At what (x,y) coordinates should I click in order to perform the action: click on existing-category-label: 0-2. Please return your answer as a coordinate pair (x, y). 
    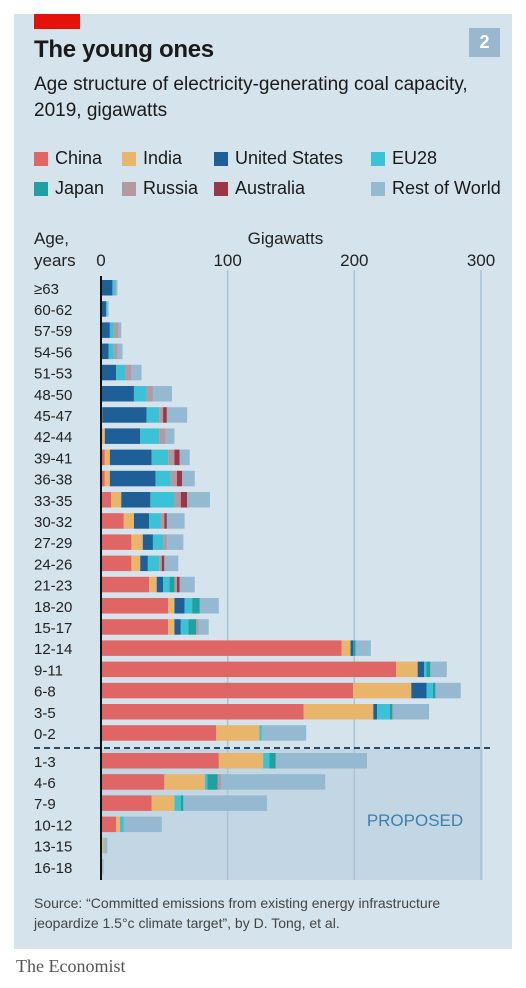
    Looking at the image, I should click on (45, 734).